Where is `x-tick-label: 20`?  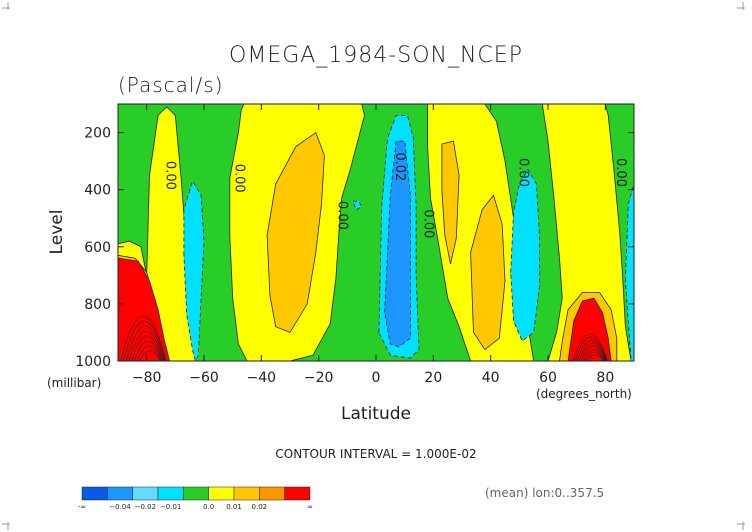
x-tick-label: 20 is located at coordinates (433, 378).